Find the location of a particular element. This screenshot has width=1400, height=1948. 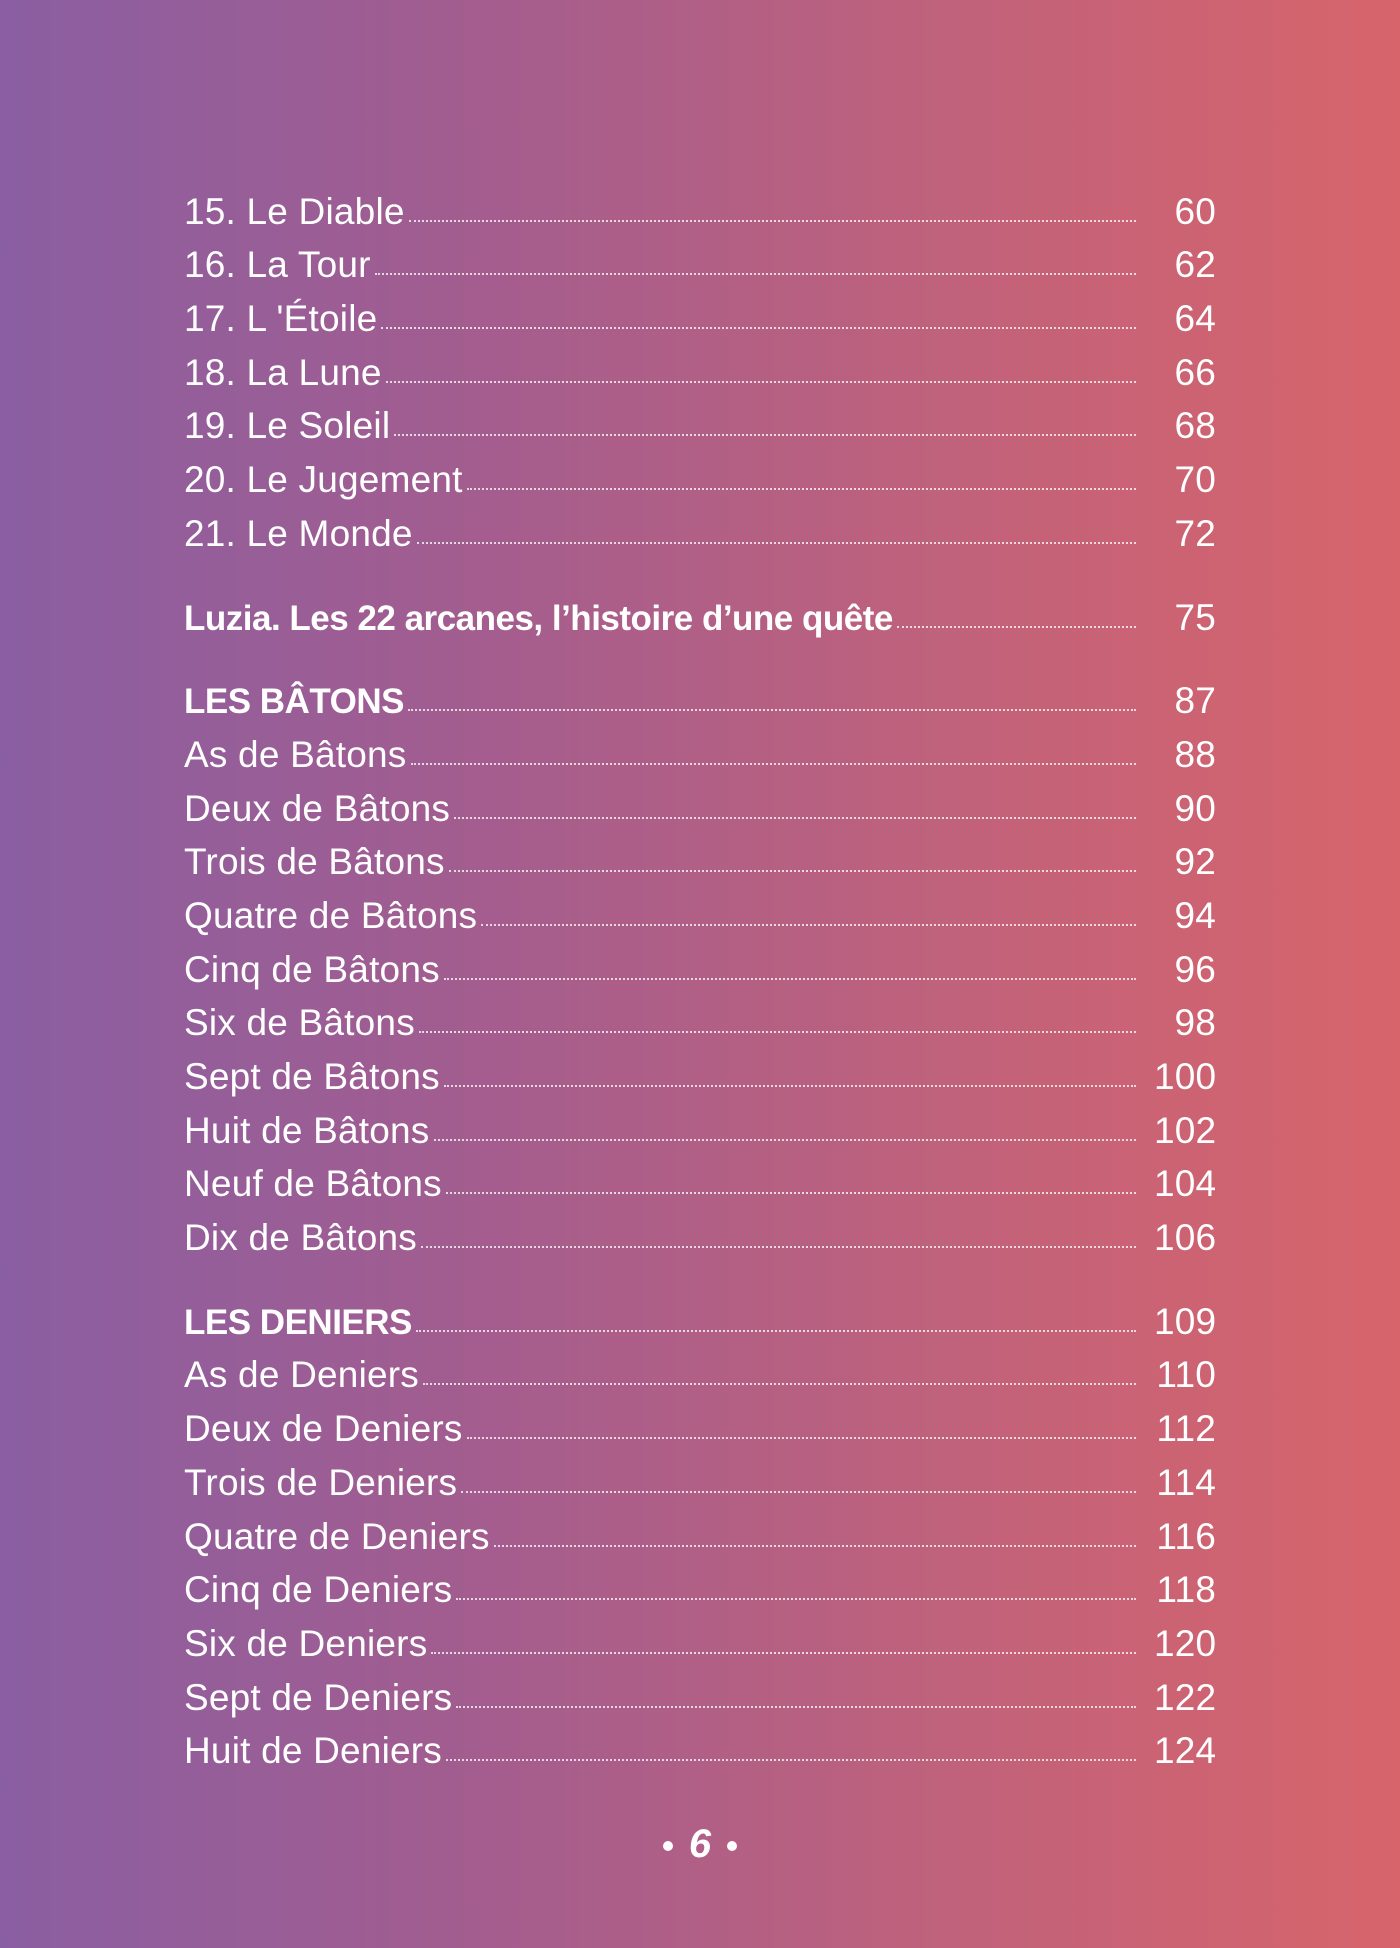

toc-entry-title: 15. Le Diable is located at coordinates (294, 211).